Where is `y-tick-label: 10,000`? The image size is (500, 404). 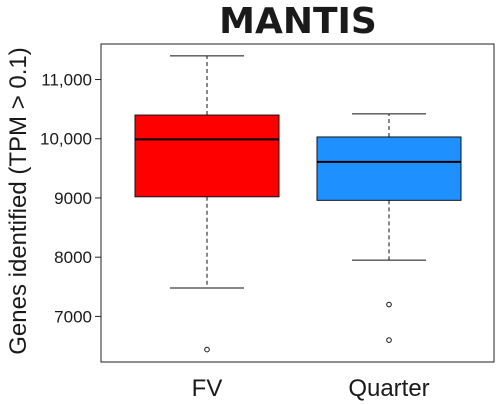
y-tick-label: 10,000 is located at coordinates (66, 139).